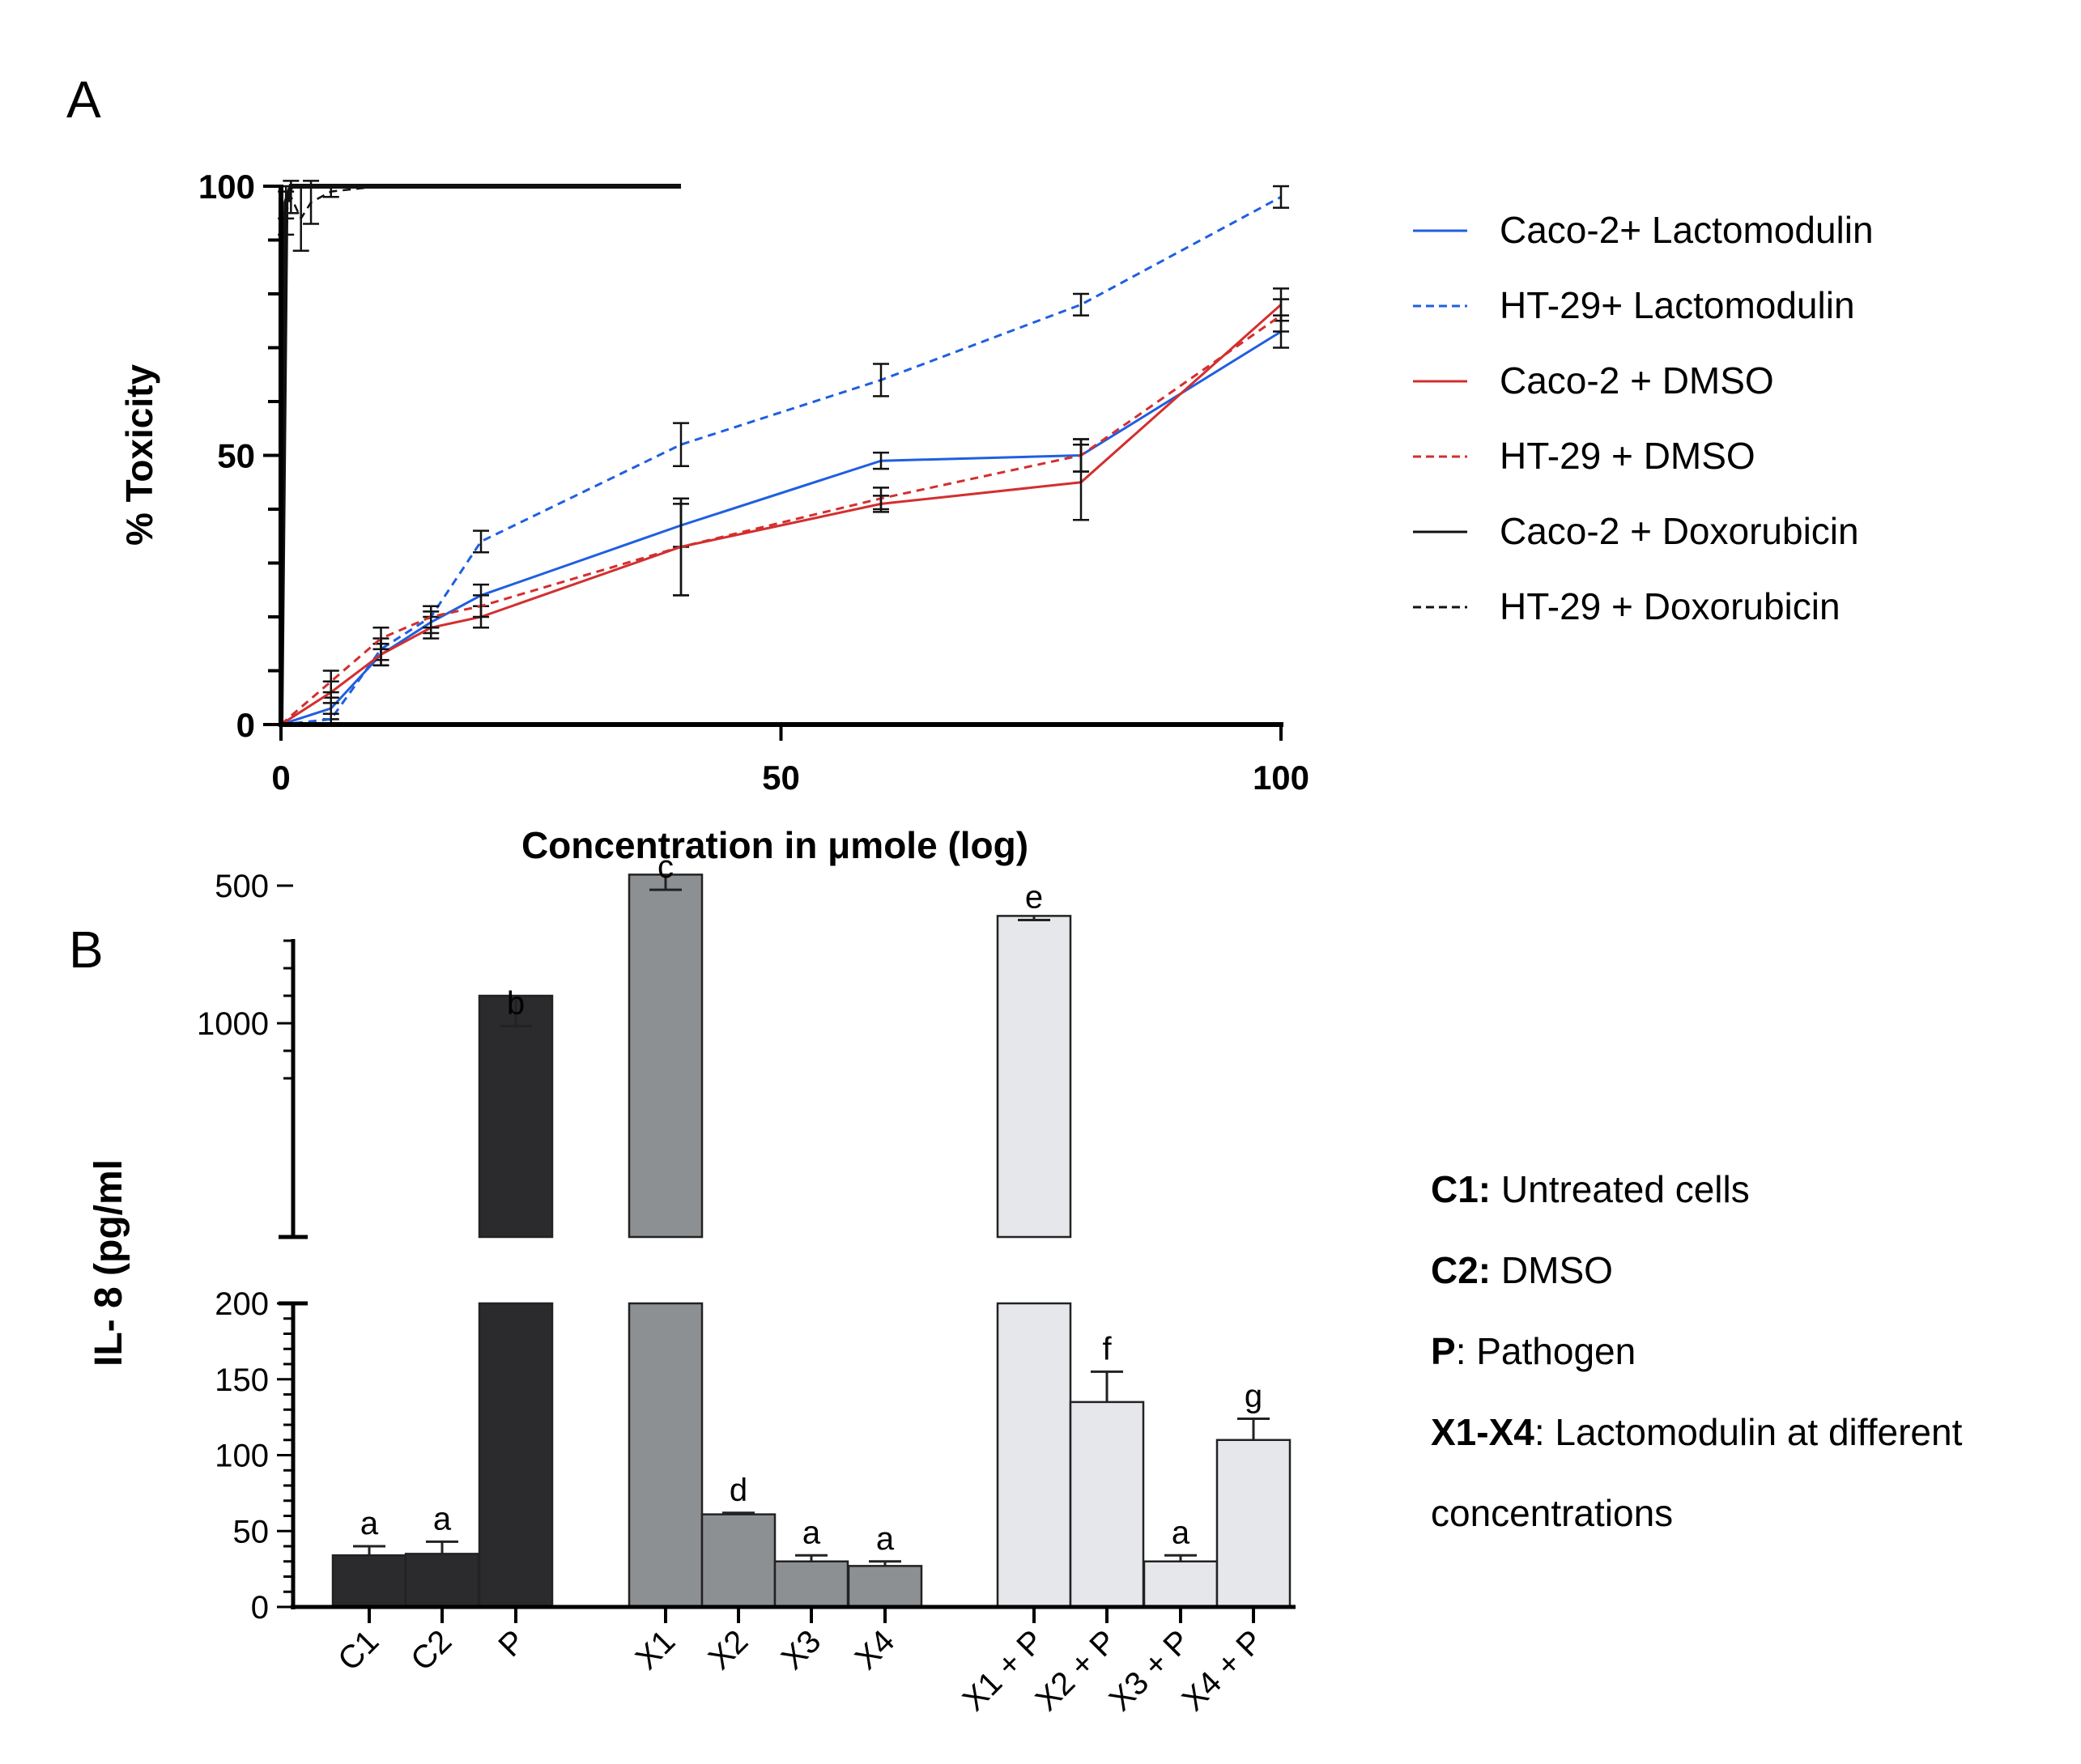 This screenshot has height=1764, width=2081. I want to click on legend-text: : Pathogen, so click(1546, 1351).